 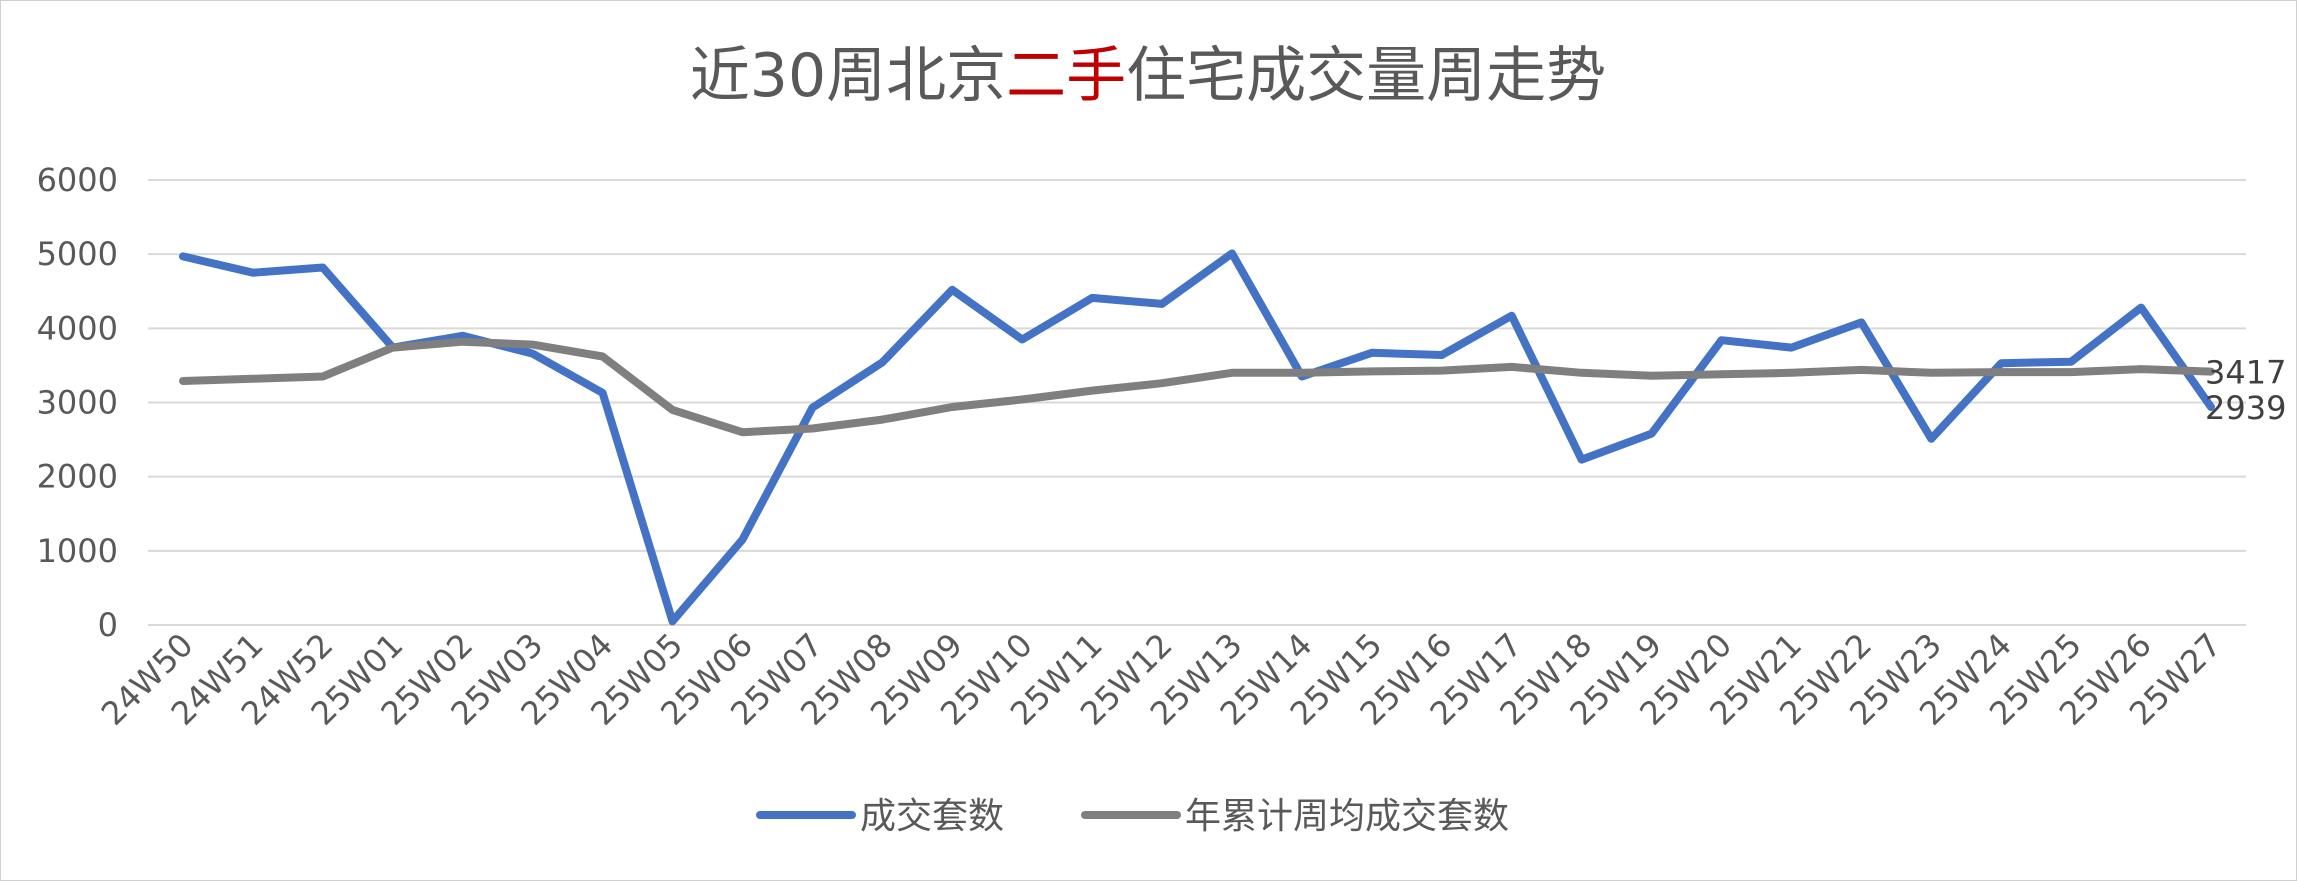 What do you see at coordinates (848, 76) in the screenshot?
I see `chart-title-part-1: 近30周北京` at bounding box center [848, 76].